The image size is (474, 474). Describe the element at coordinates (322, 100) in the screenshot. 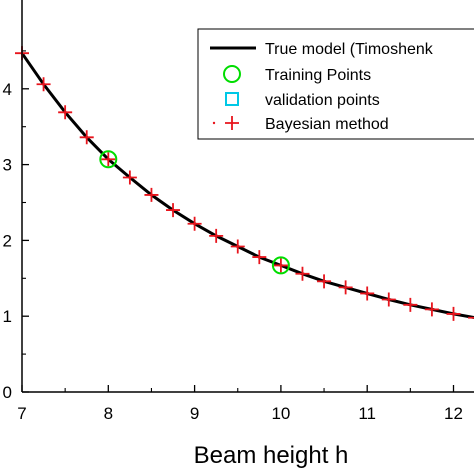

I see `legend-label: validation points` at that location.